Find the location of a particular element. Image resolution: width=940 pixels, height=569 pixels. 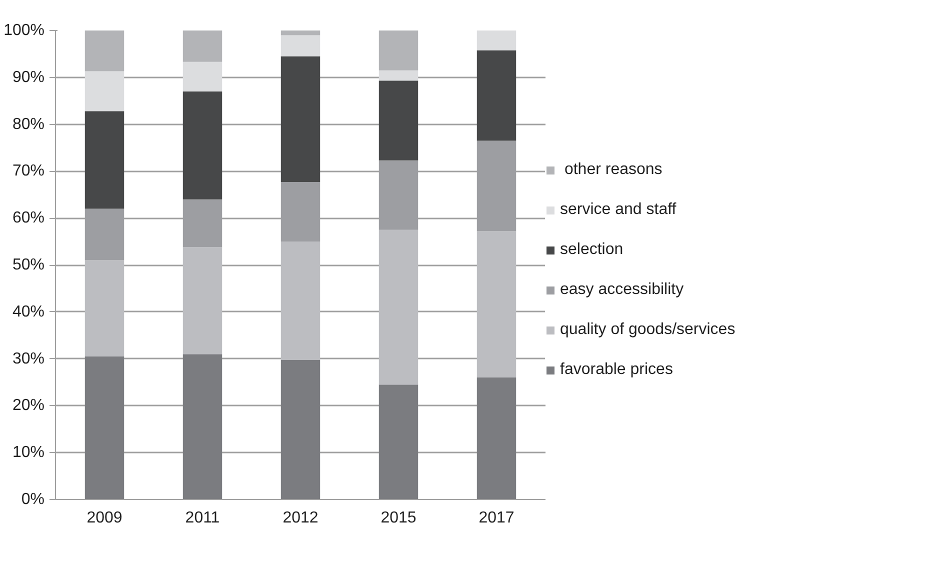

legend-label: service and staff is located at coordinates (618, 210).